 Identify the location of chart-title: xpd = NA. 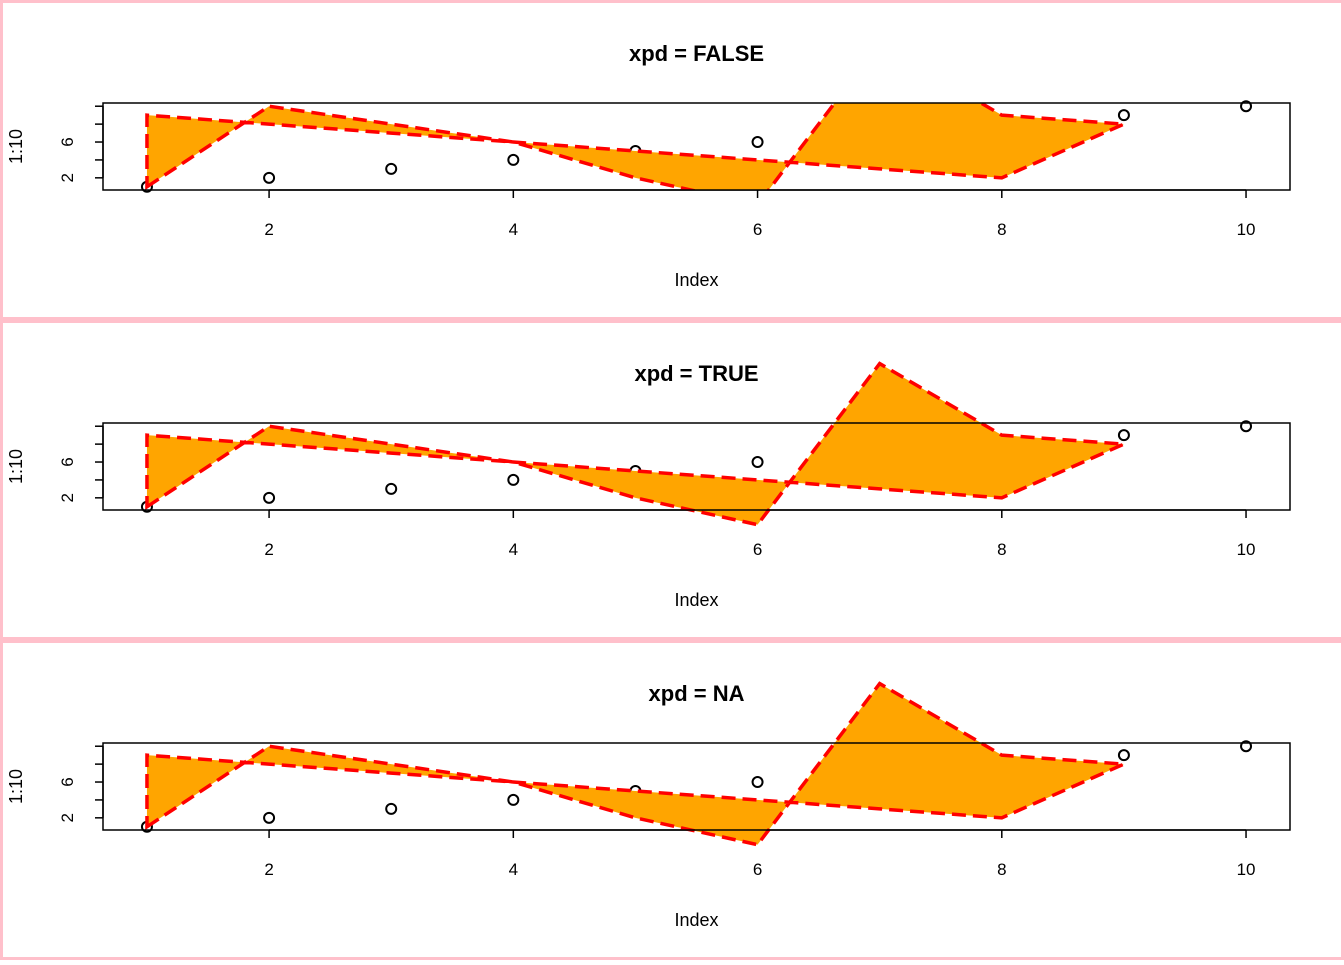
(697, 693).